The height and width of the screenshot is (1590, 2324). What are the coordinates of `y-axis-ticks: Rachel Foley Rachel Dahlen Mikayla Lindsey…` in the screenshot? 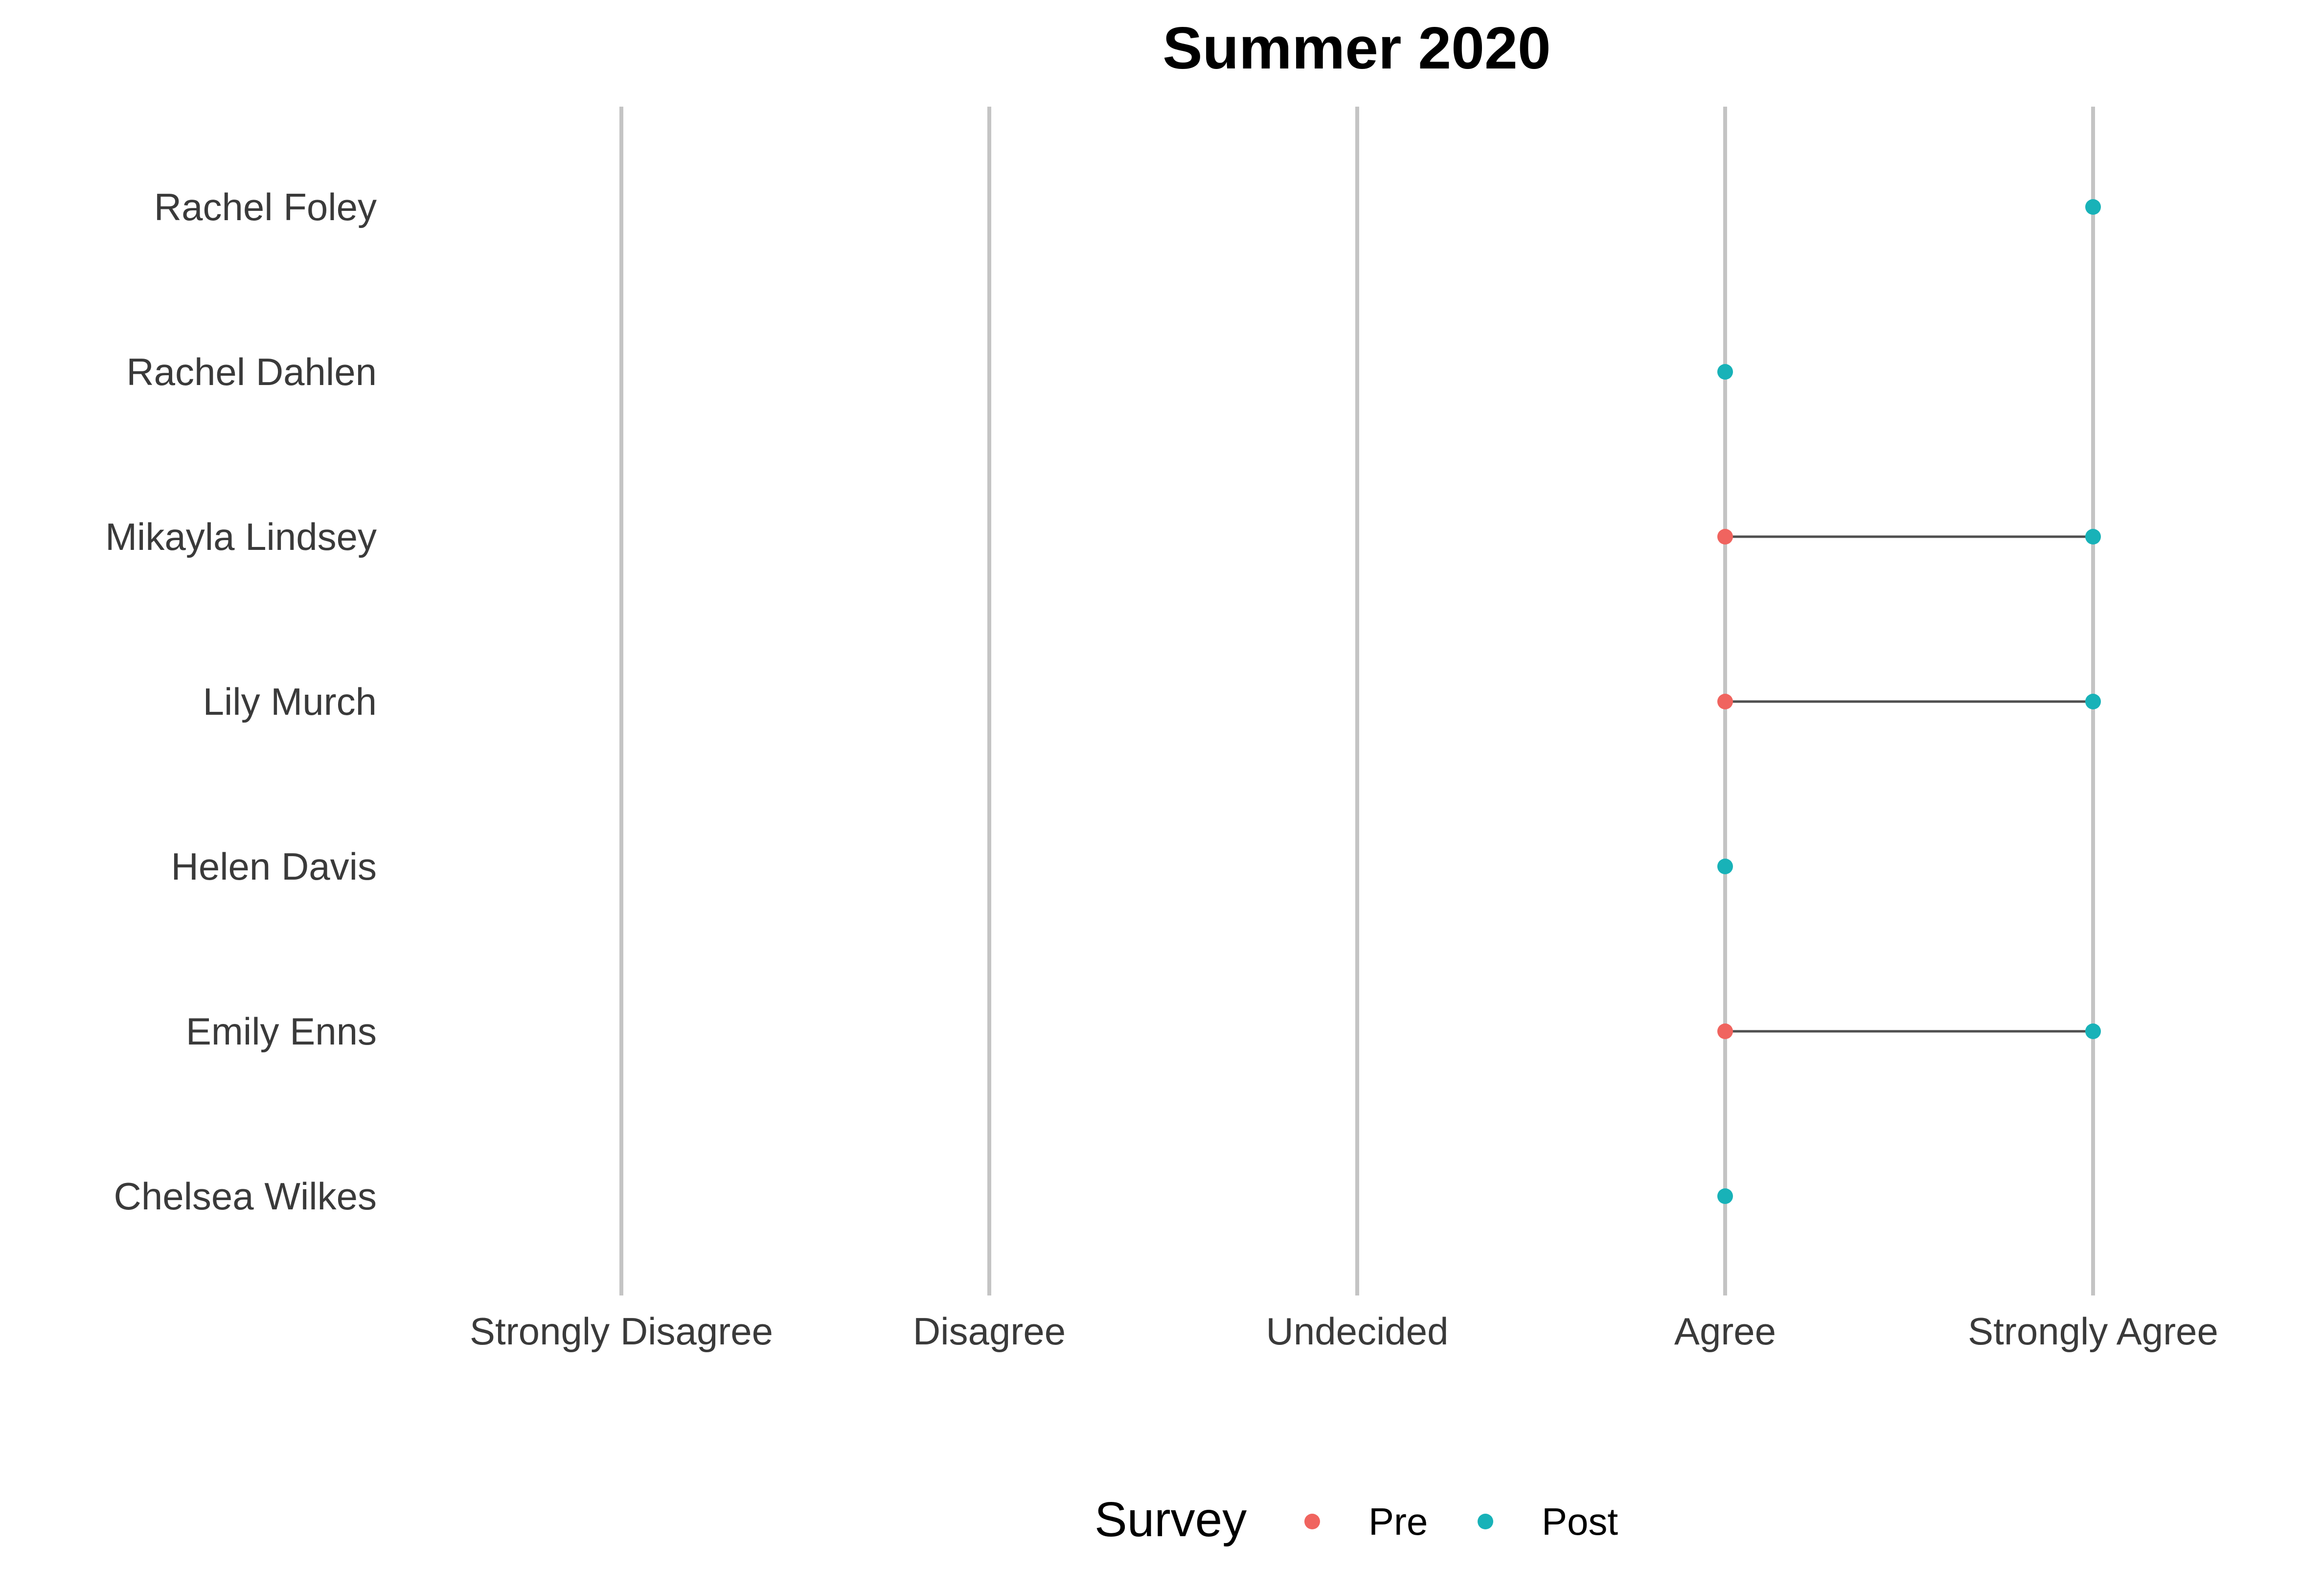 It's located at (241, 702).